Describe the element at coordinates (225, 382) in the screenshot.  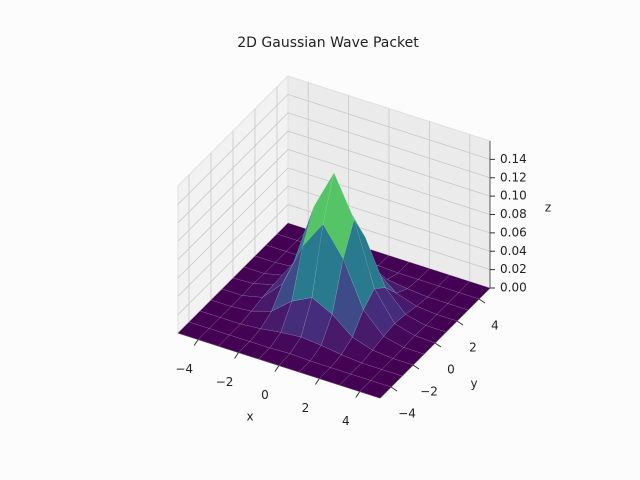
I see `x-tick-label: −2` at that location.